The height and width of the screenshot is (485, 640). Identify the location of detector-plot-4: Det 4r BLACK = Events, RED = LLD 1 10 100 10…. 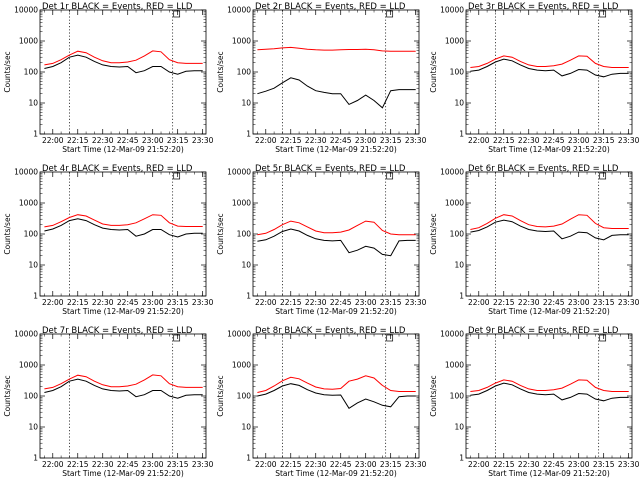
(108, 240).